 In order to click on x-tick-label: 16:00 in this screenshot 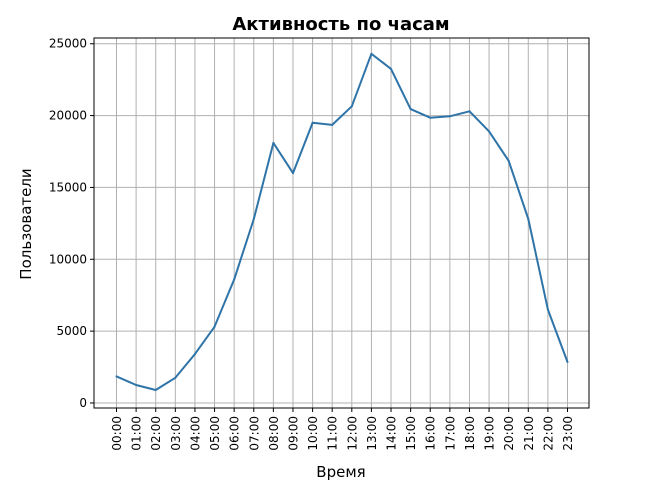, I will do `click(431, 433)`.